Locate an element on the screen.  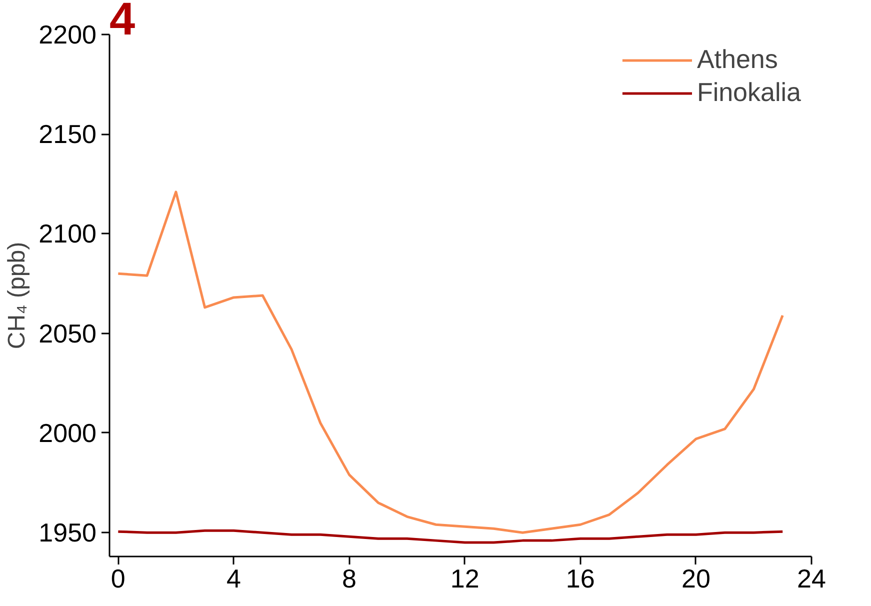
line-series is located at coordinates (450, 536).